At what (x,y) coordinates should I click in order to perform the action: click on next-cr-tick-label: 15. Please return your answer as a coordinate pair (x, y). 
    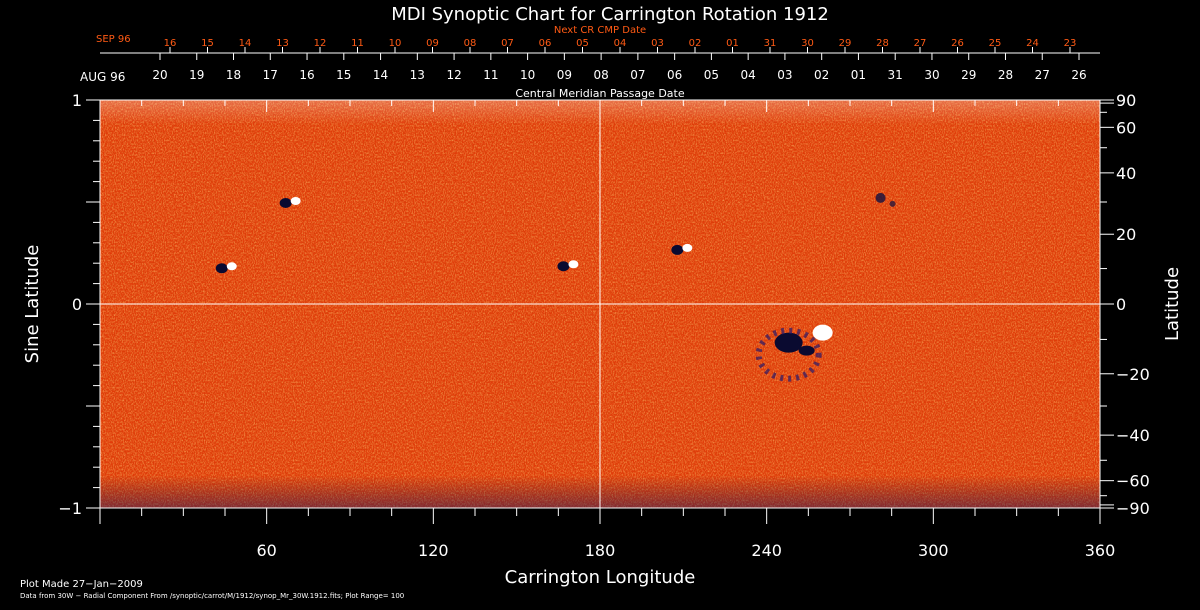
    Looking at the image, I should click on (207, 43).